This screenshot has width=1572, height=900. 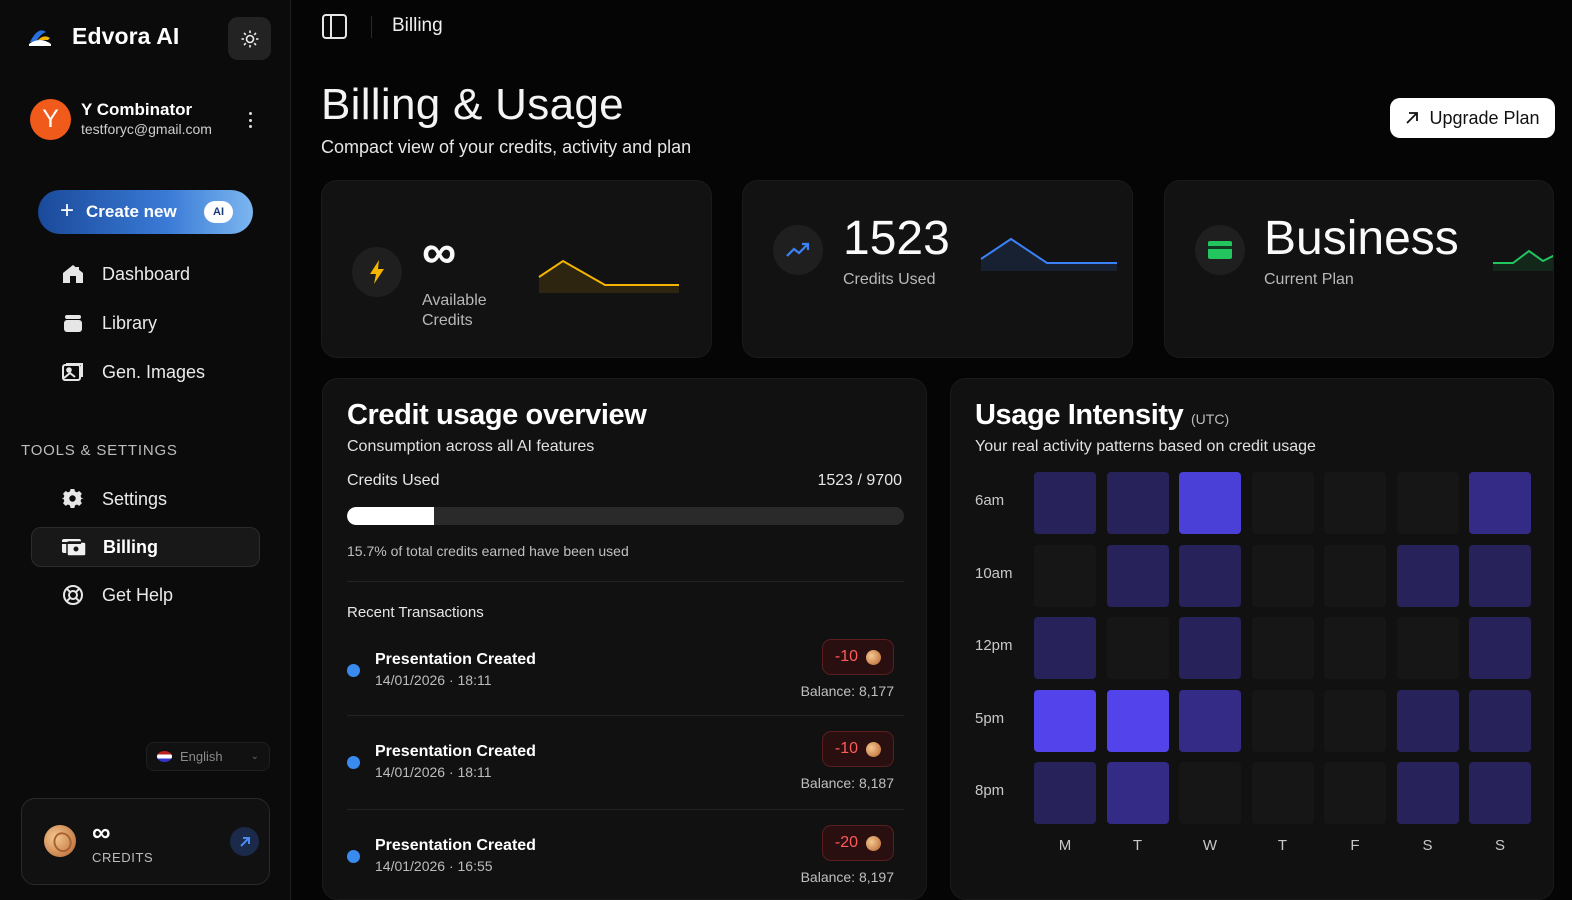 What do you see at coordinates (102, 36) in the screenshot?
I see `brand: Edvora AI` at bounding box center [102, 36].